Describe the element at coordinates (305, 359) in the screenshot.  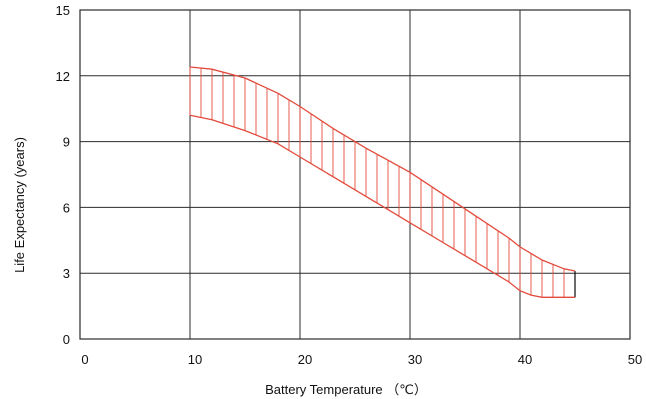
I see `x-tick-label: 20` at that location.